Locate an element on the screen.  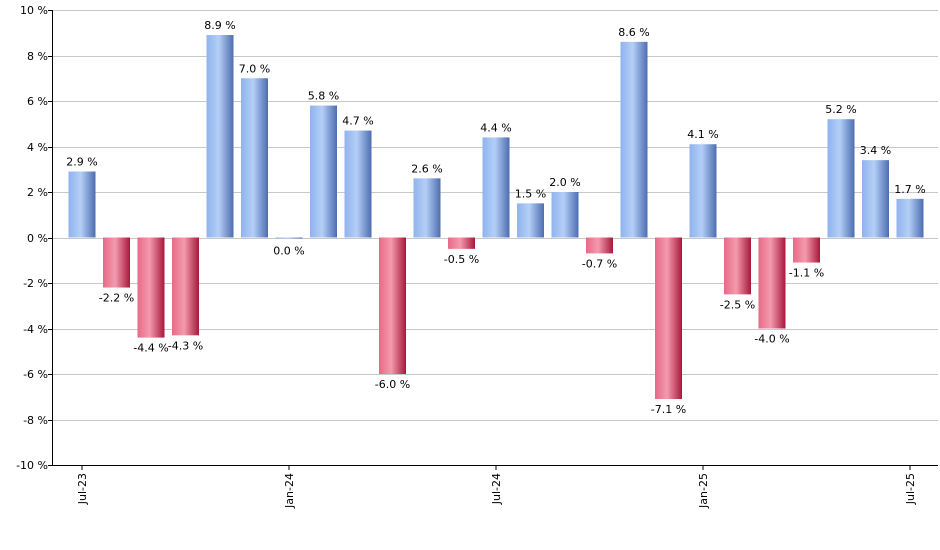
x-tick-label: Jul-24 is located at coordinates (496, 489).